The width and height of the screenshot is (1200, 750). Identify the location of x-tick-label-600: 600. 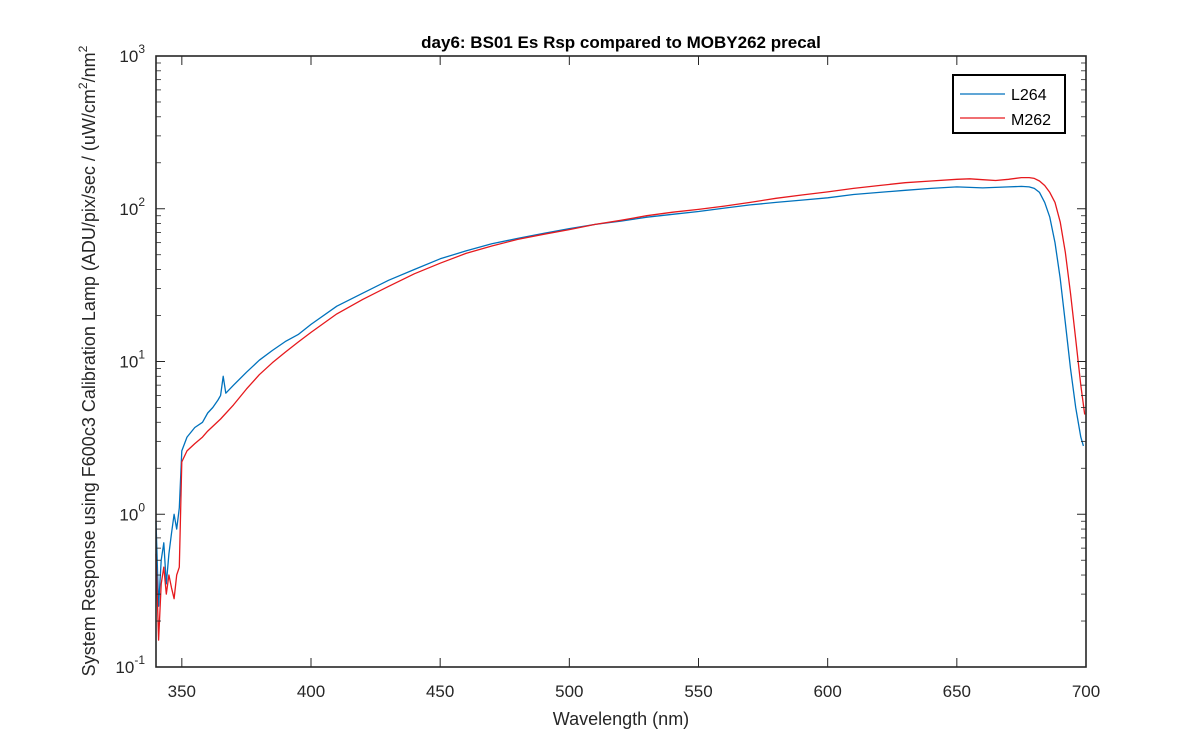
(827, 691).